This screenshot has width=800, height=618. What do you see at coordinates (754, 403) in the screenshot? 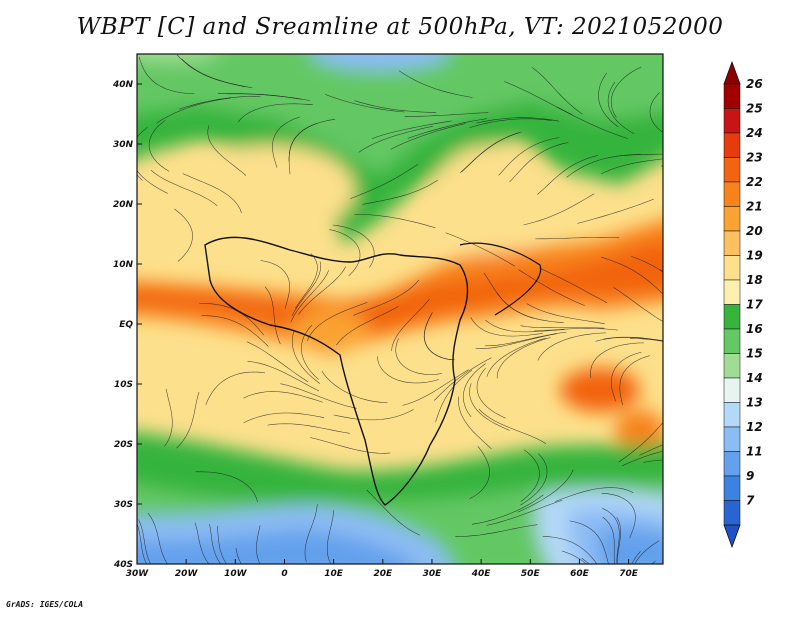
I see `colorbar-label: 13` at bounding box center [754, 403].